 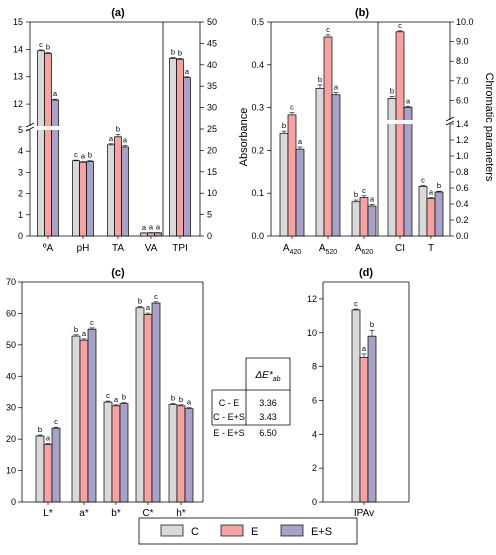 What do you see at coordinates (356, 406) in the screenshot?
I see `panel-d-bar-0-c` at bounding box center [356, 406].